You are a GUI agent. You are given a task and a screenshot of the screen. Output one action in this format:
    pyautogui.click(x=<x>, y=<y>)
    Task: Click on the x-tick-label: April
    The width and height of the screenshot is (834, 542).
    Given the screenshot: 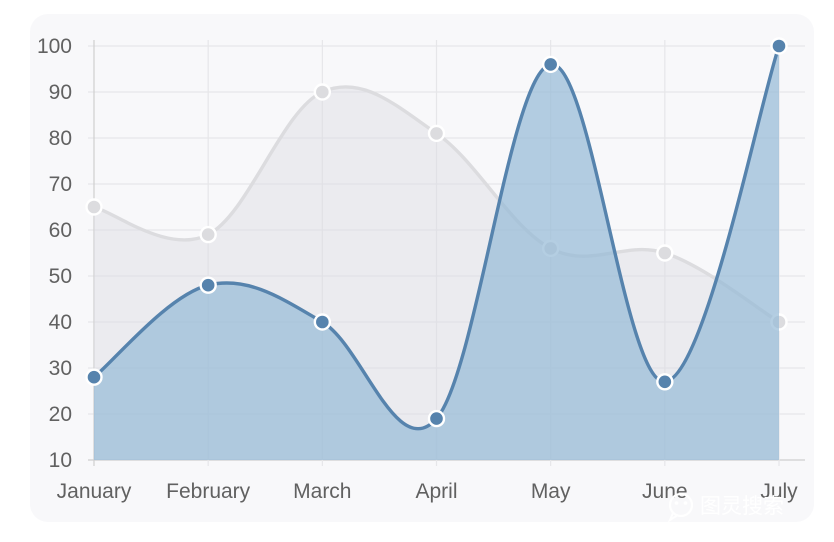 What is the action you would take?
    pyautogui.click(x=436, y=491)
    